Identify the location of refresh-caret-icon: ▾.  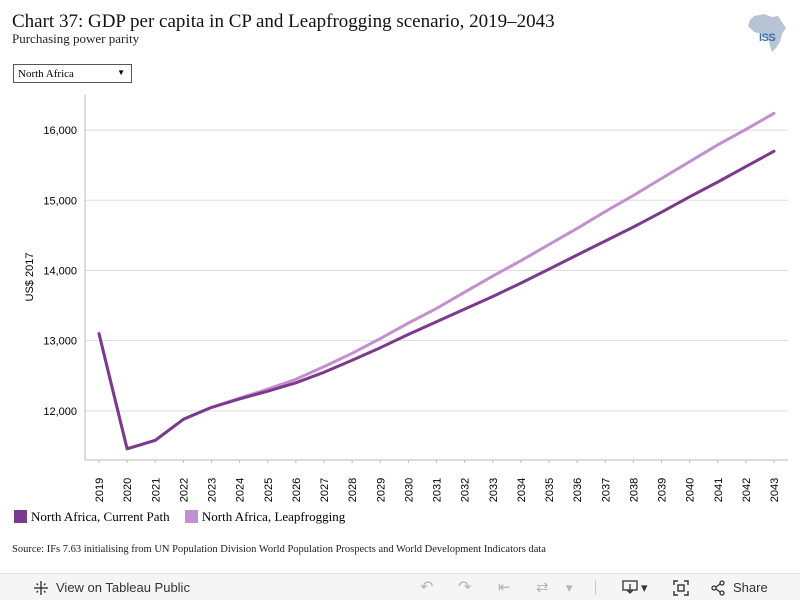
(569, 587).